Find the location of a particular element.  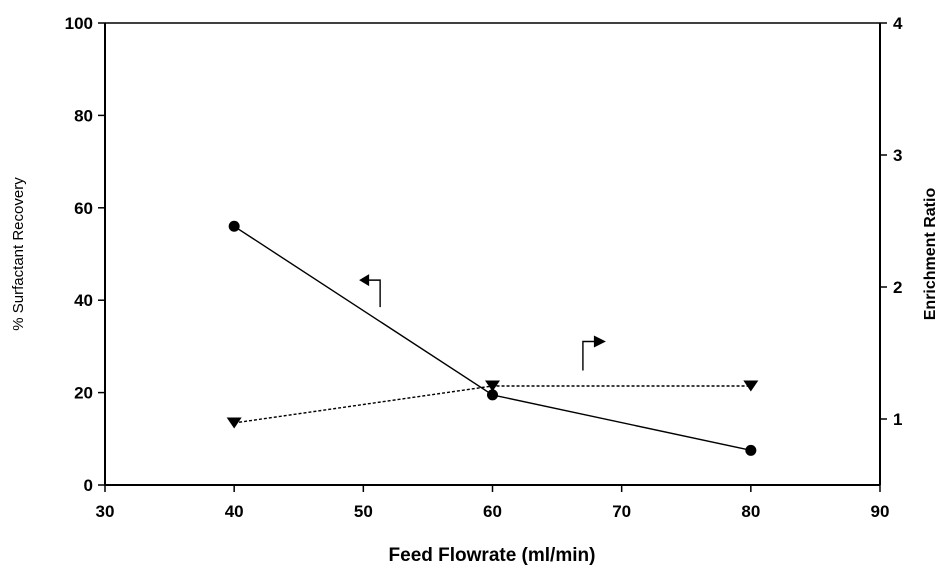

y-tick-label: 80 is located at coordinates (83, 115).